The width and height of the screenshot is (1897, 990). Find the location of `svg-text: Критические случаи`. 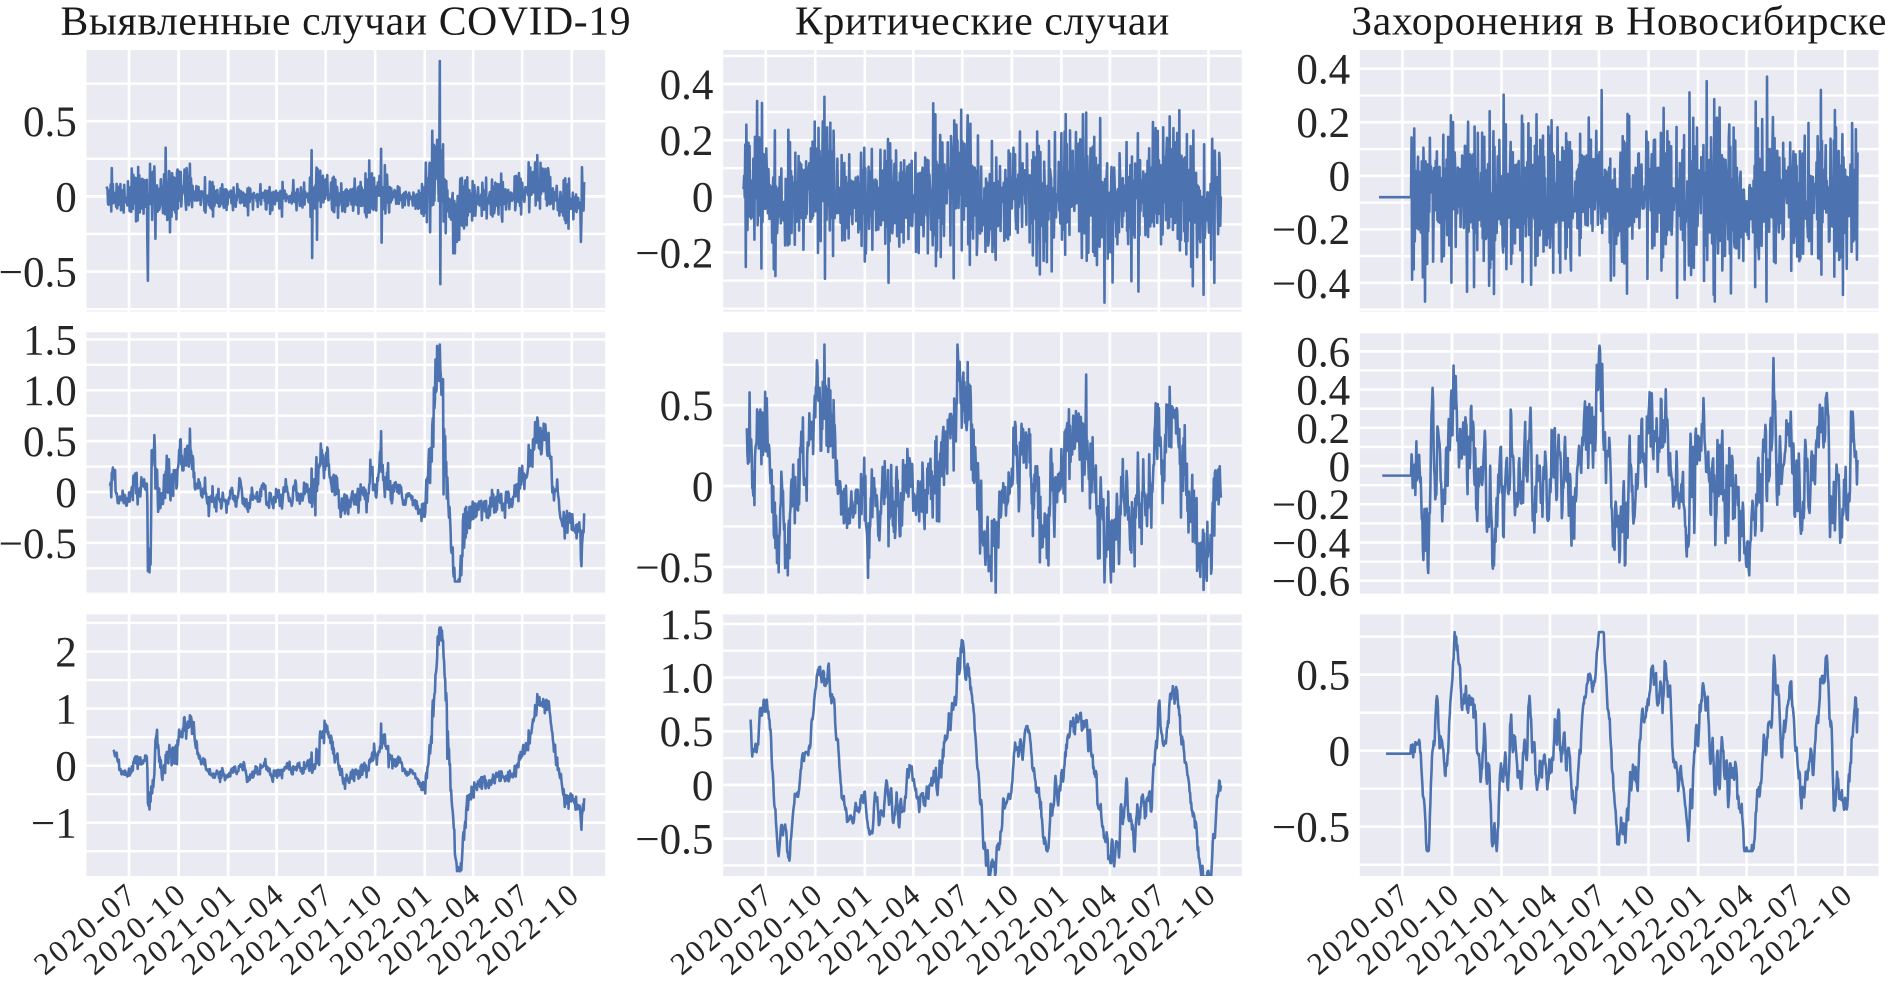

svg-text: Критические случаи is located at coordinates (982, 22).